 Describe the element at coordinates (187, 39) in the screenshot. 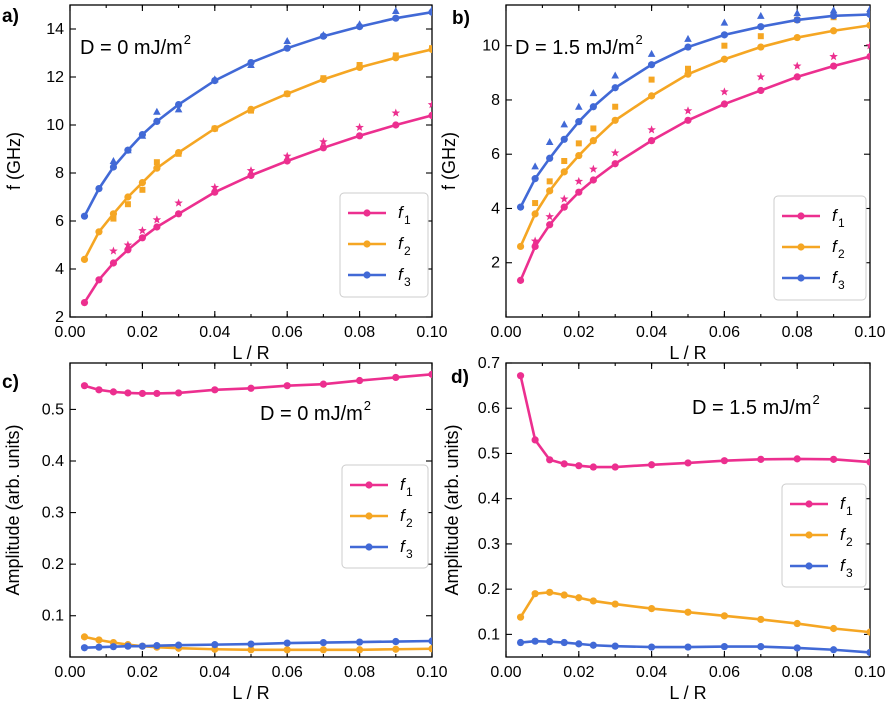

I see `annotation-superscript: 2` at that location.